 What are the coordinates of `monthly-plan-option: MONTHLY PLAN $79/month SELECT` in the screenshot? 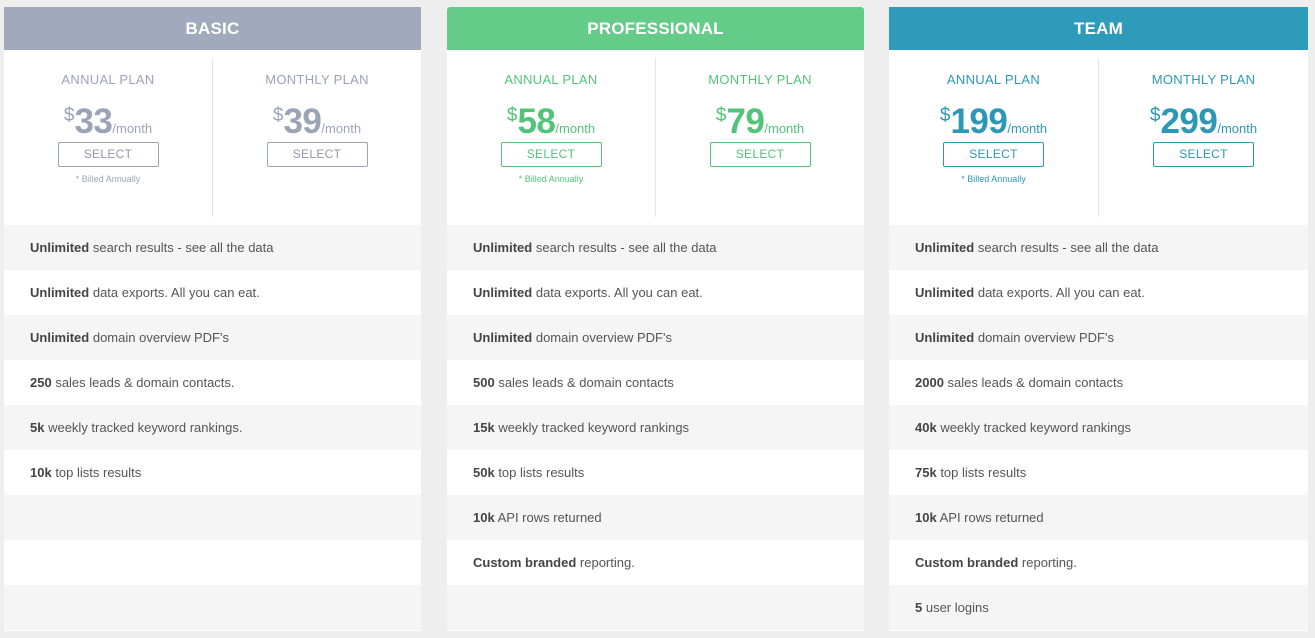 It's located at (760, 141).